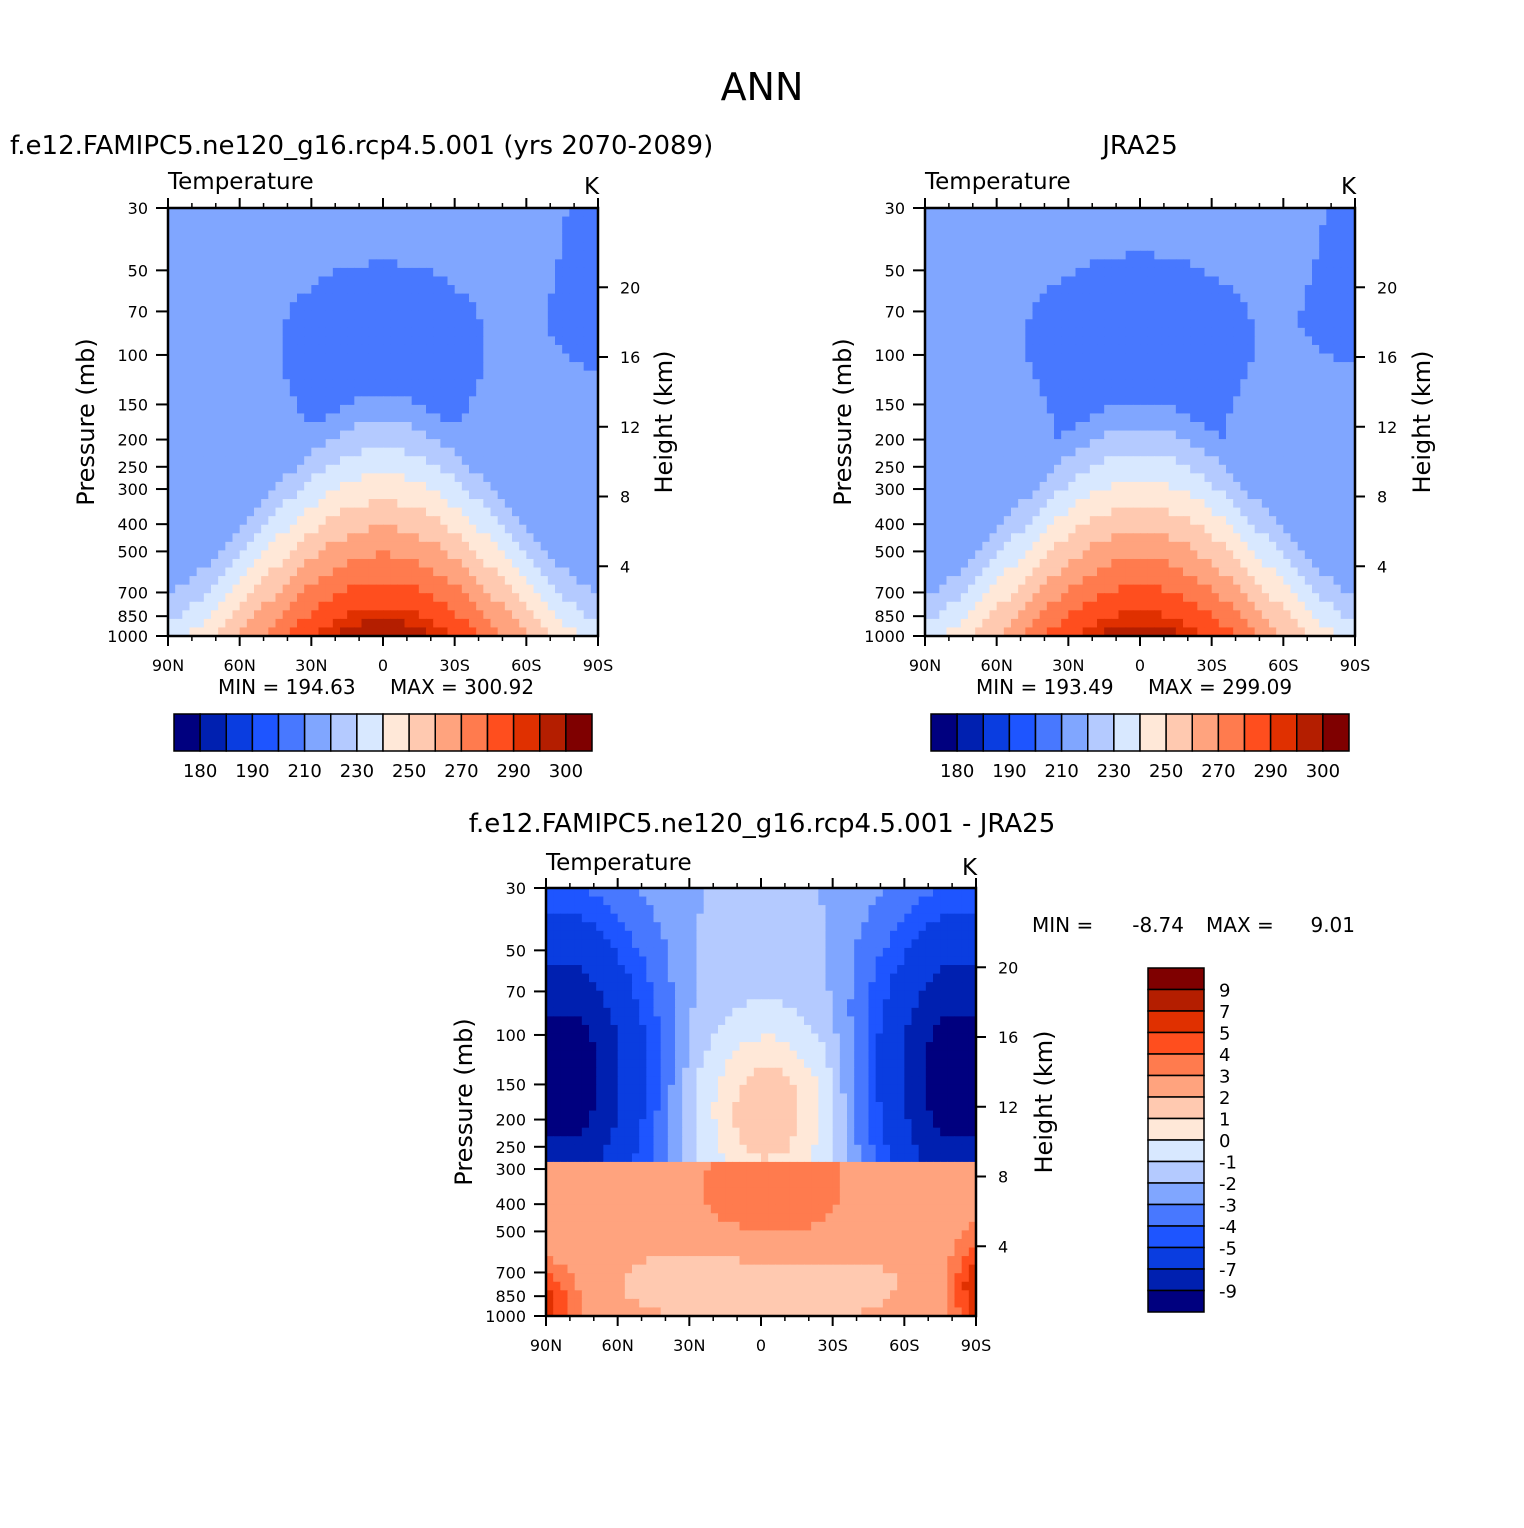 The width and height of the screenshot is (1524, 1528). Describe the element at coordinates (630, 287) in the screenshot. I see `height-tick-label: 20` at that location.